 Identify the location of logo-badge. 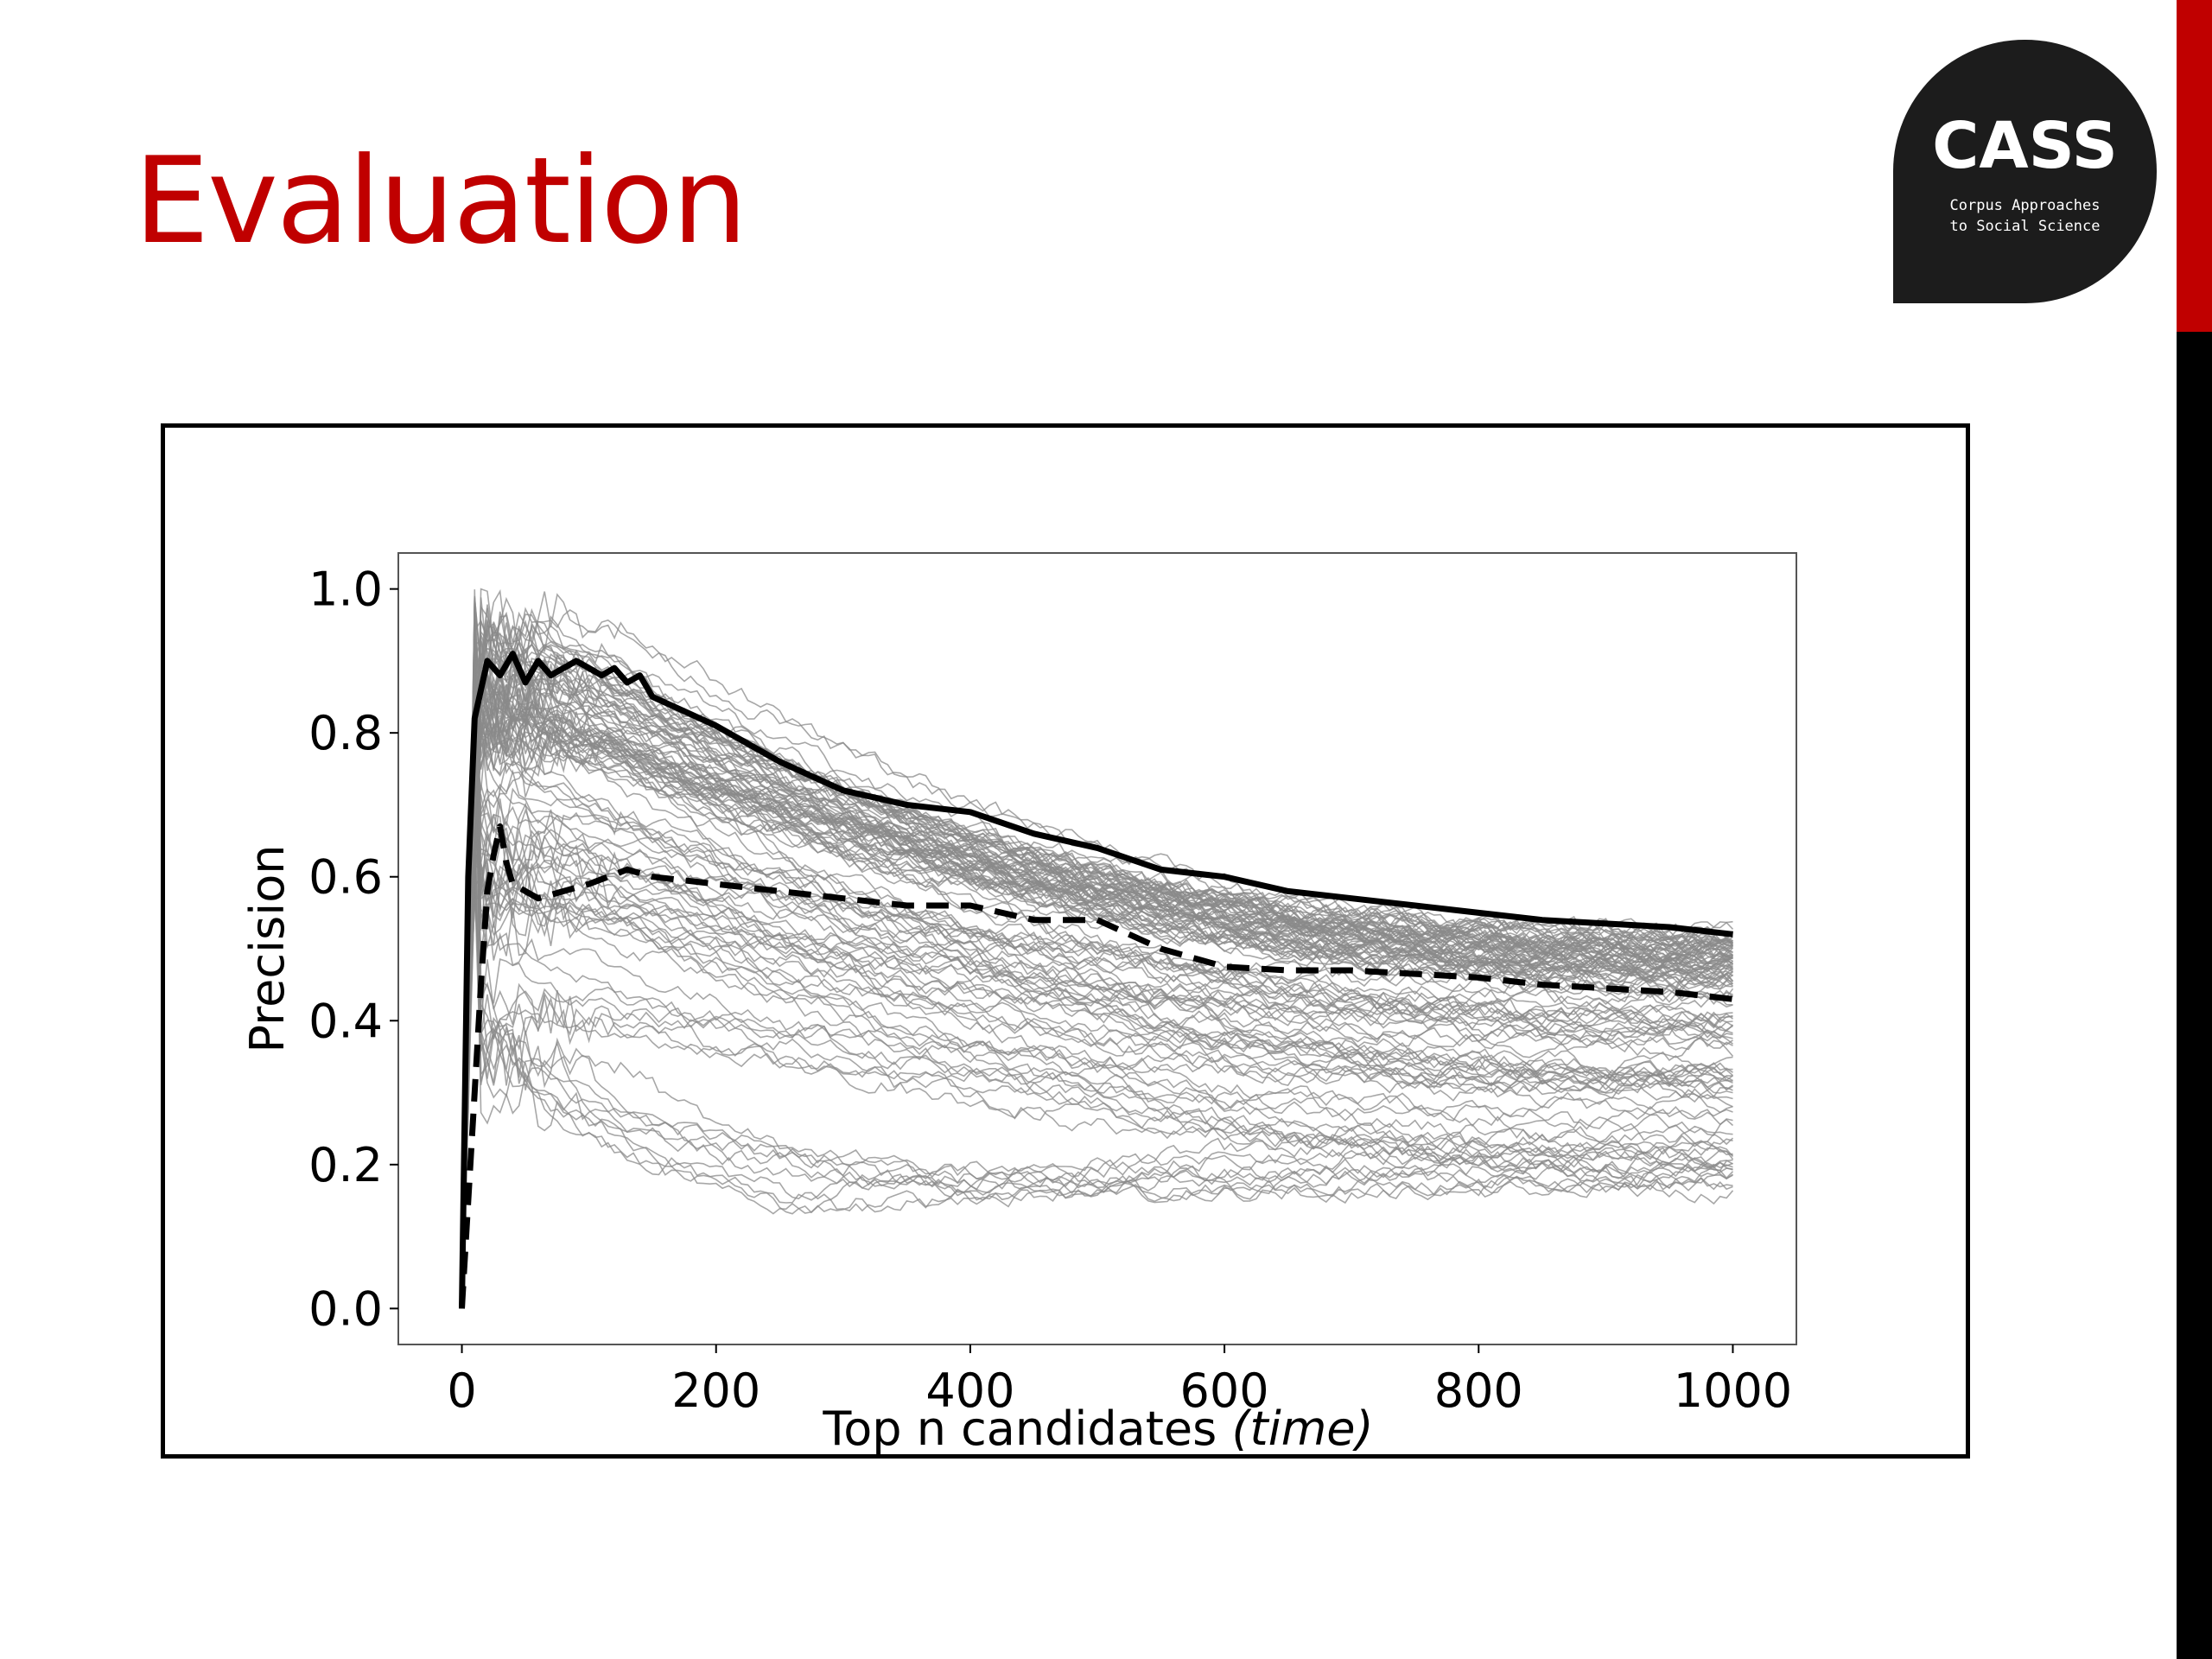
(2025, 171).